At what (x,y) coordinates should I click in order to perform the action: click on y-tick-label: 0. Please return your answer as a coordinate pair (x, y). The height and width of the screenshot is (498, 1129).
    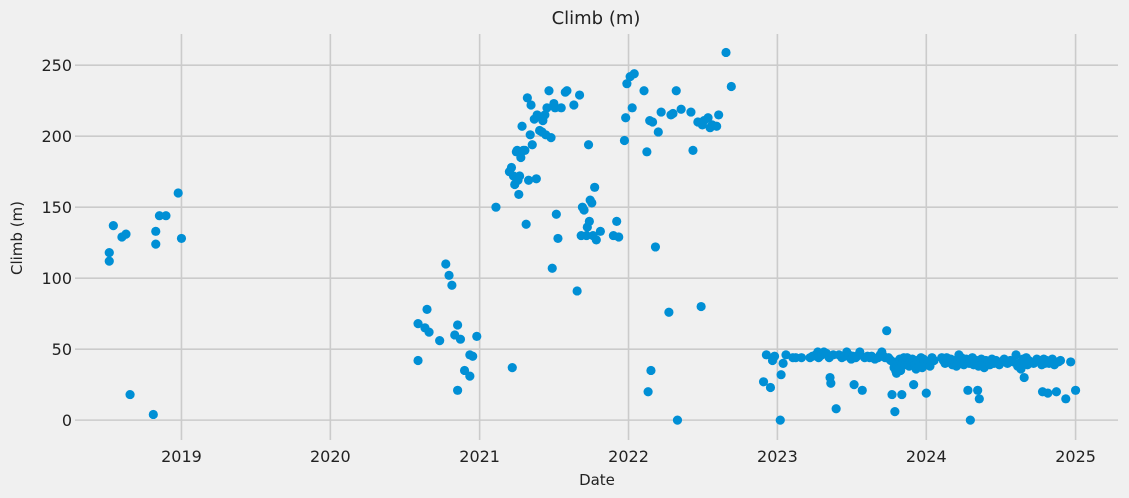
    Looking at the image, I should click on (67, 420).